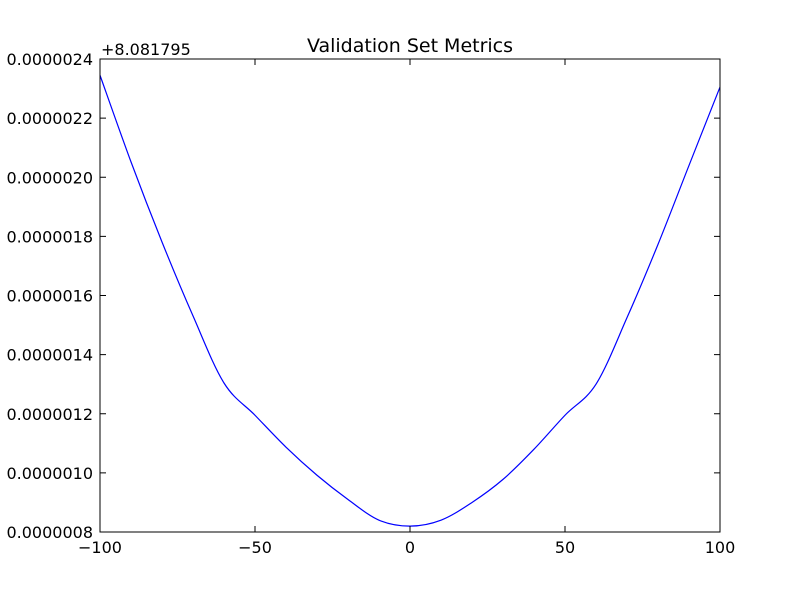 This screenshot has width=800, height=592. What do you see at coordinates (49, 59) in the screenshot?
I see `y-tick-label: 0.0000024` at bounding box center [49, 59].